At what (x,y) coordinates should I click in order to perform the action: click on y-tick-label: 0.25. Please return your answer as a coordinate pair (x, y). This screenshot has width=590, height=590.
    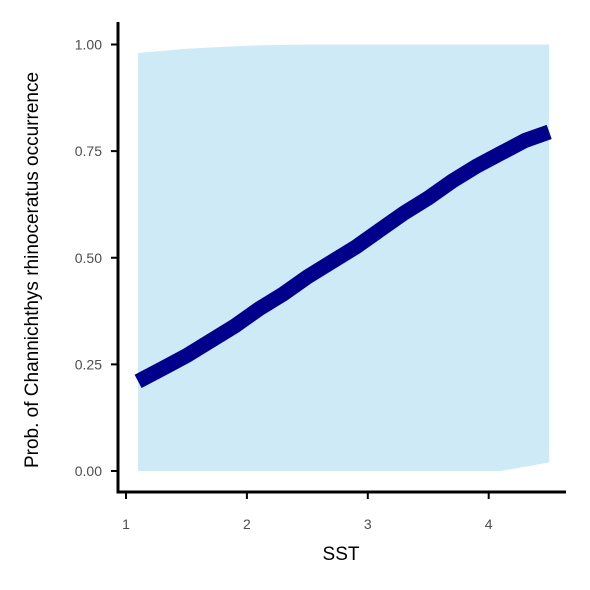
    Looking at the image, I should click on (88, 364).